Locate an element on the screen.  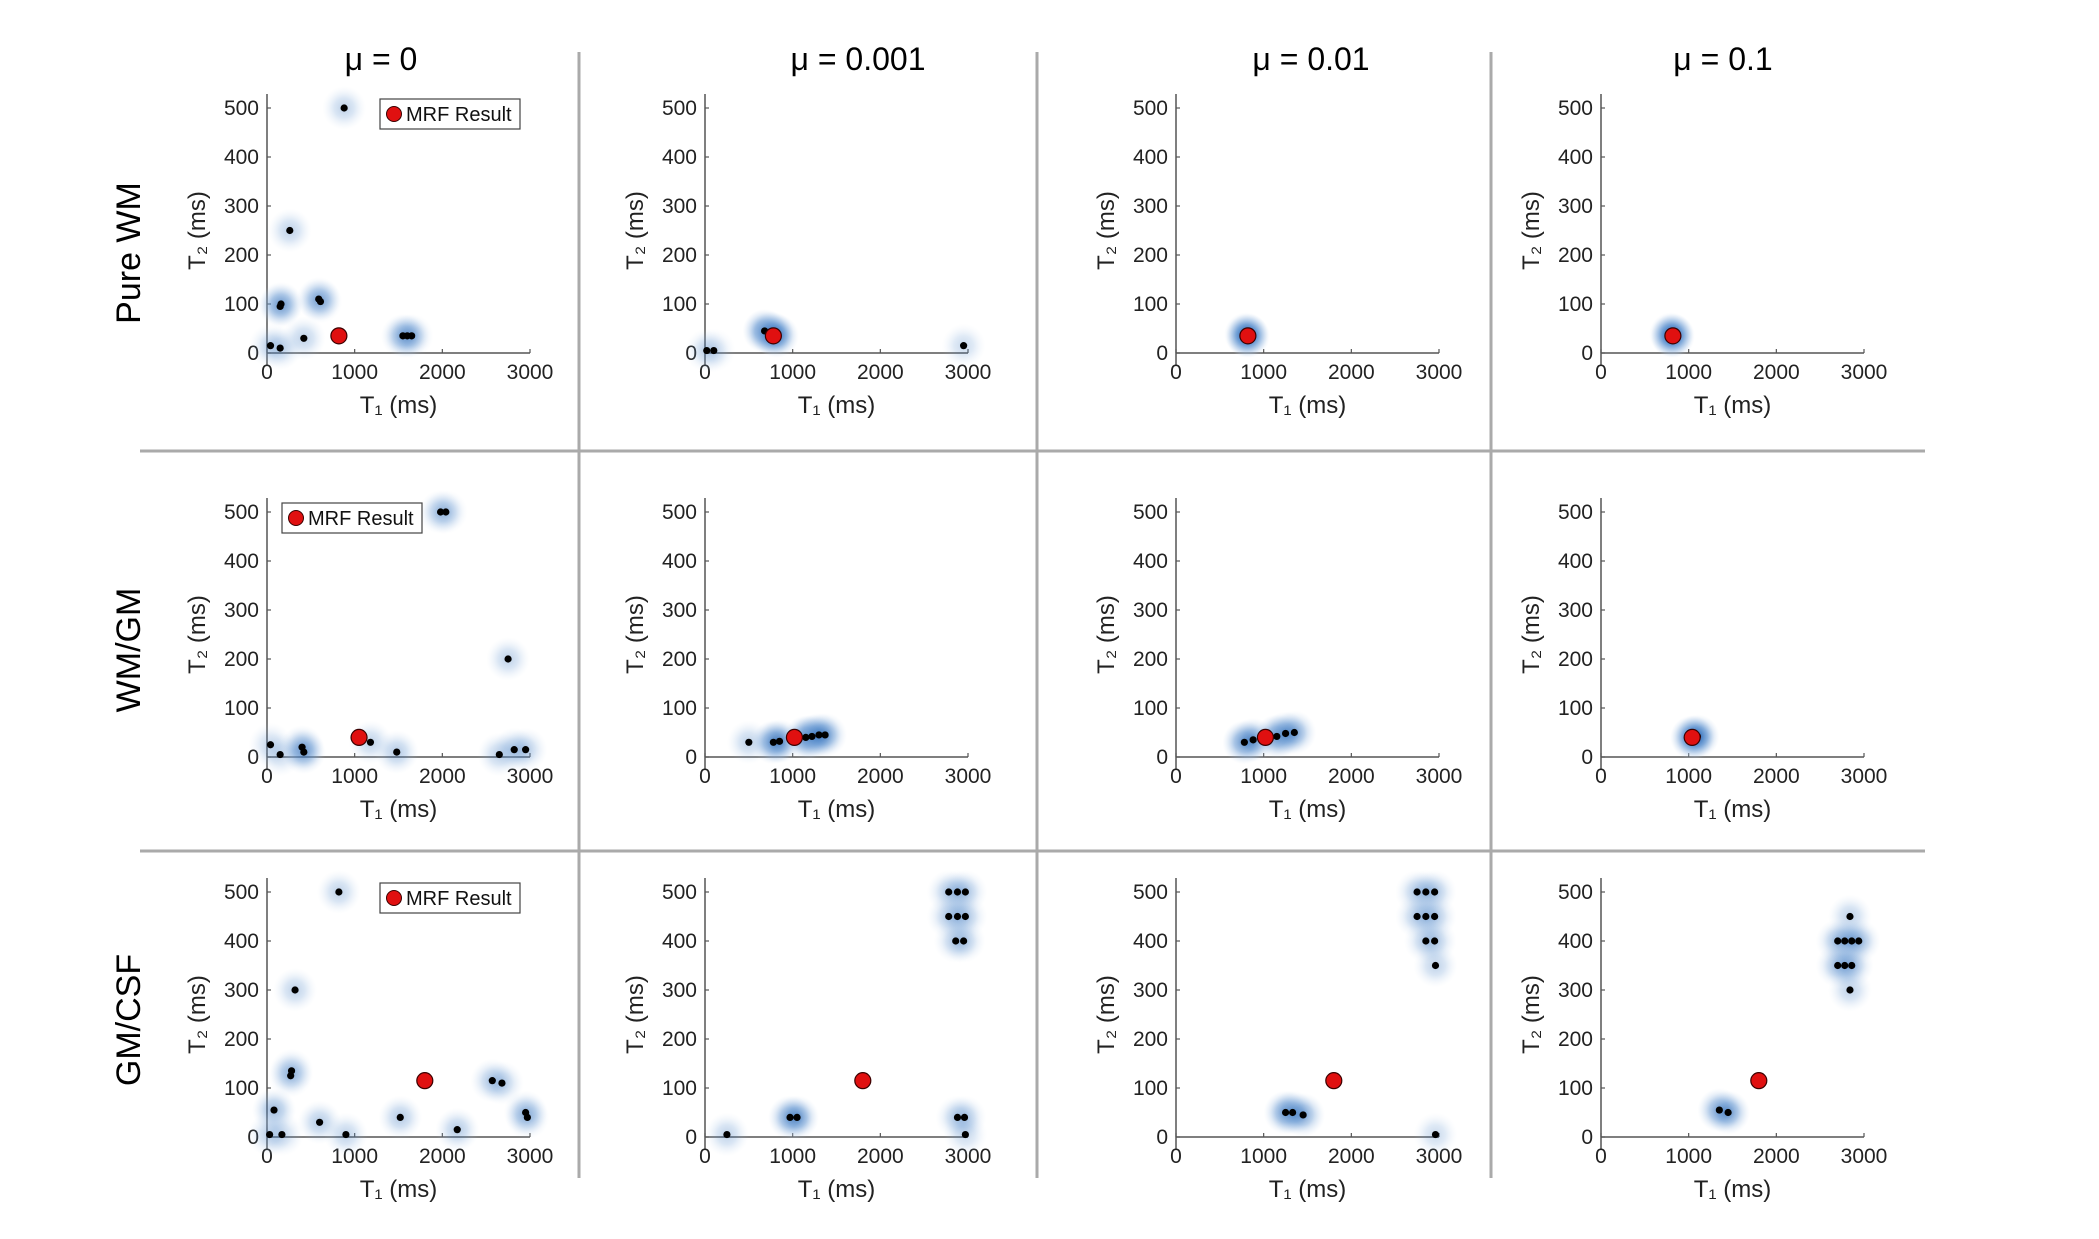
row-label: Pure WM is located at coordinates (129, 253).